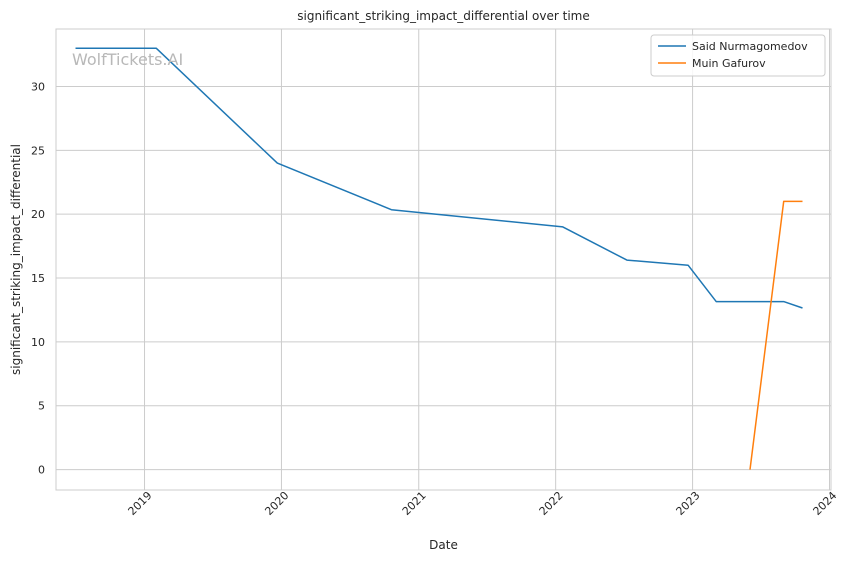 The height and width of the screenshot is (561, 847). Describe the element at coordinates (41, 470) in the screenshot. I see `y-tick-label: 0` at that location.